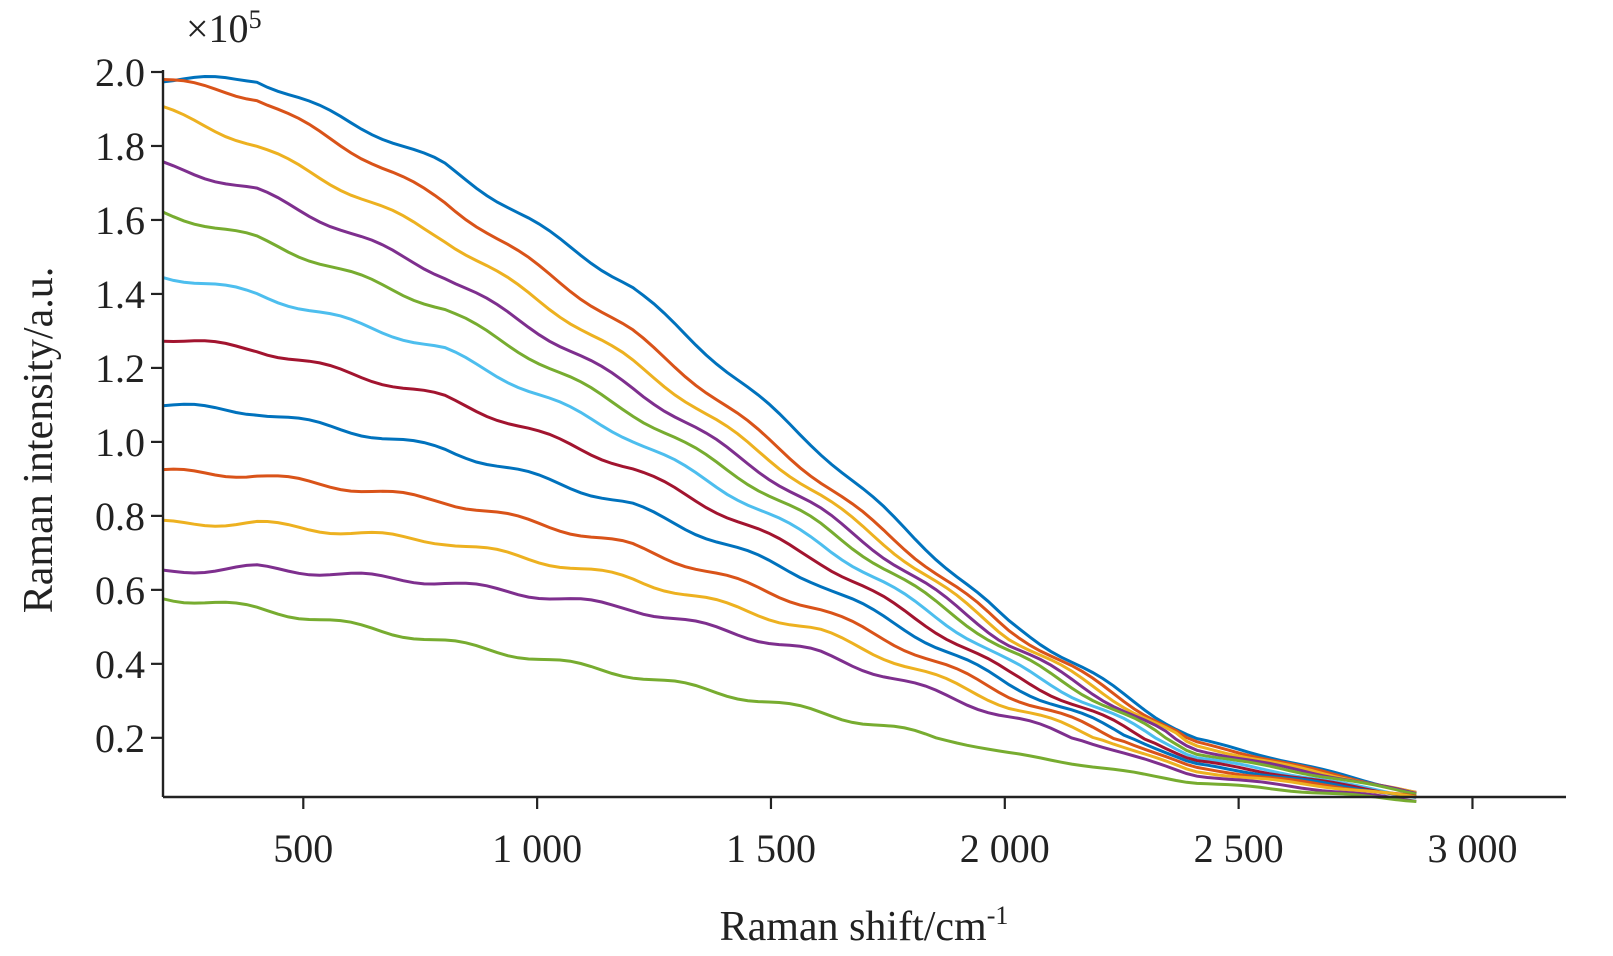  Describe the element at coordinates (120, 516) in the screenshot. I see `y-tick-label: 0.8` at that location.